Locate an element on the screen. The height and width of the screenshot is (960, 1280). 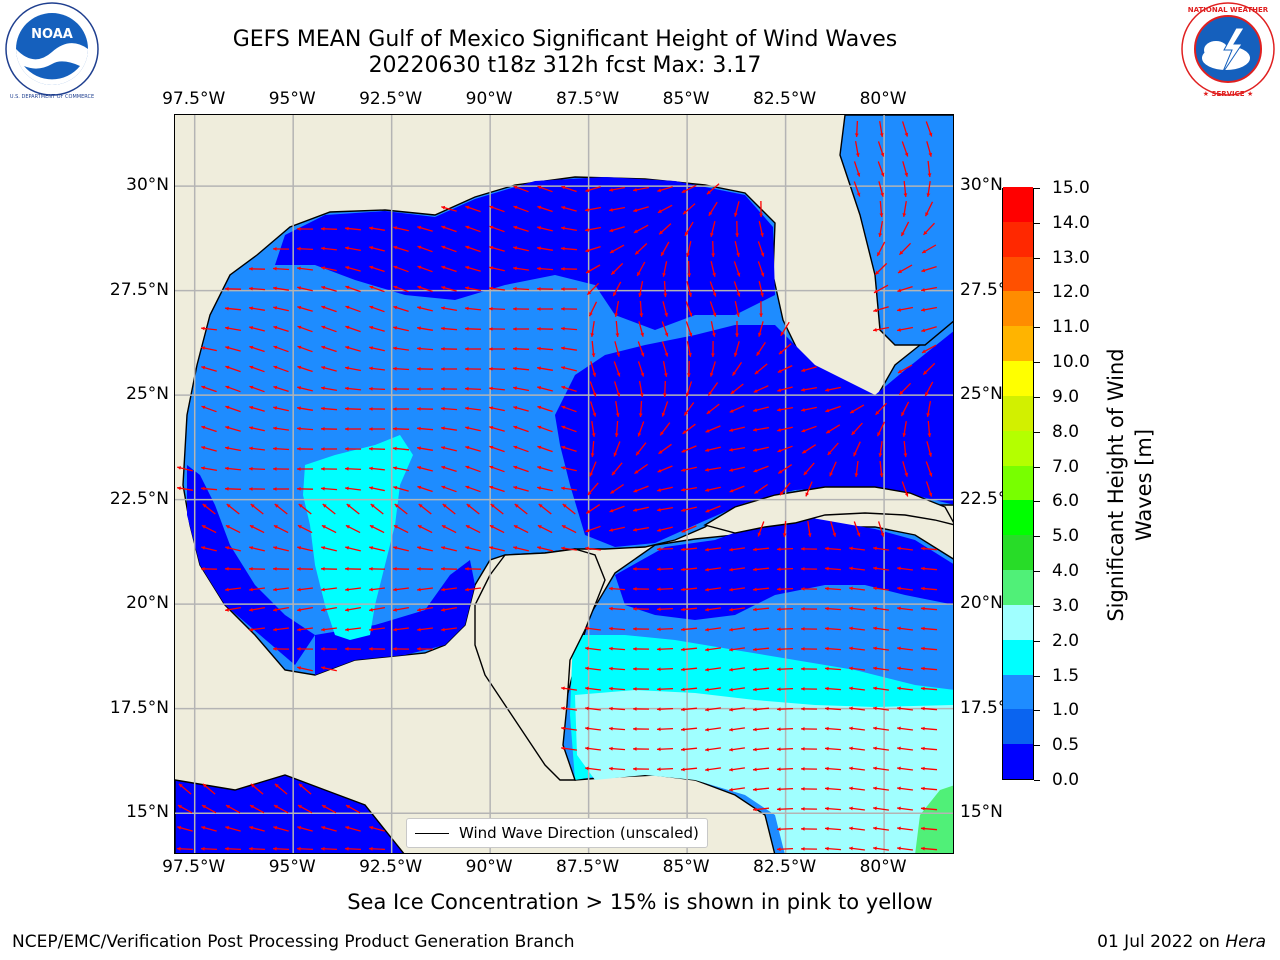
footer-host: Hera is located at coordinates (1245, 942).